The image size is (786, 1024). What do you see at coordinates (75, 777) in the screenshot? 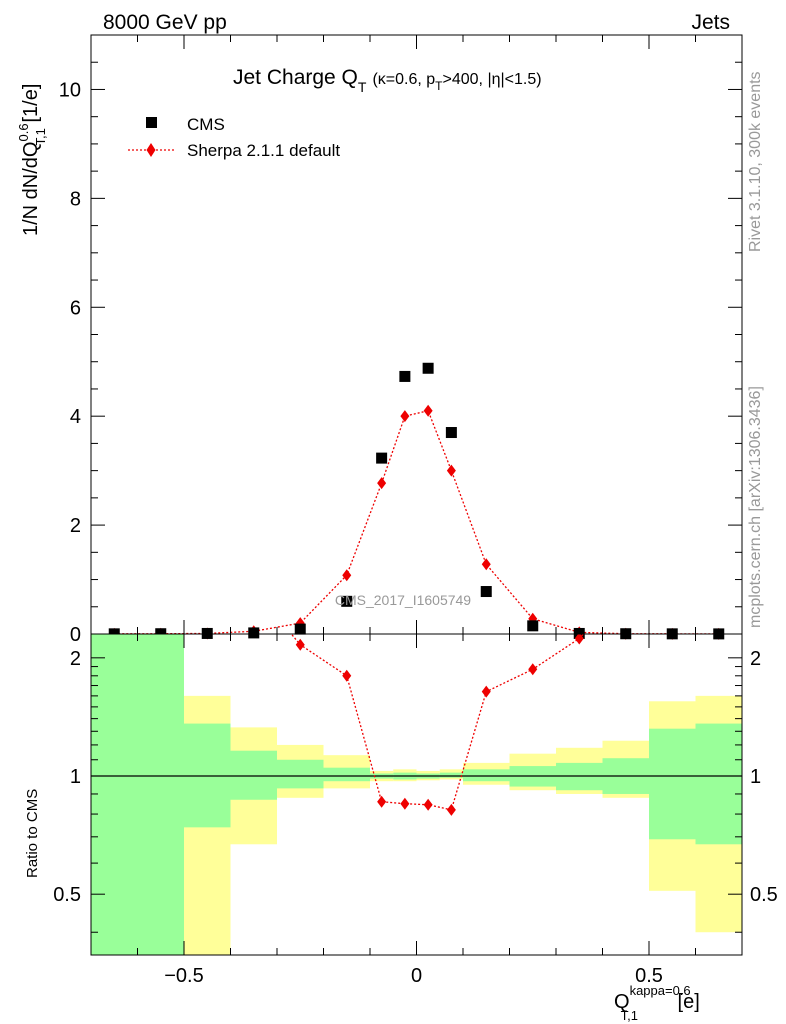
I see `ratio-y-tick-label: 1` at bounding box center [75, 777].